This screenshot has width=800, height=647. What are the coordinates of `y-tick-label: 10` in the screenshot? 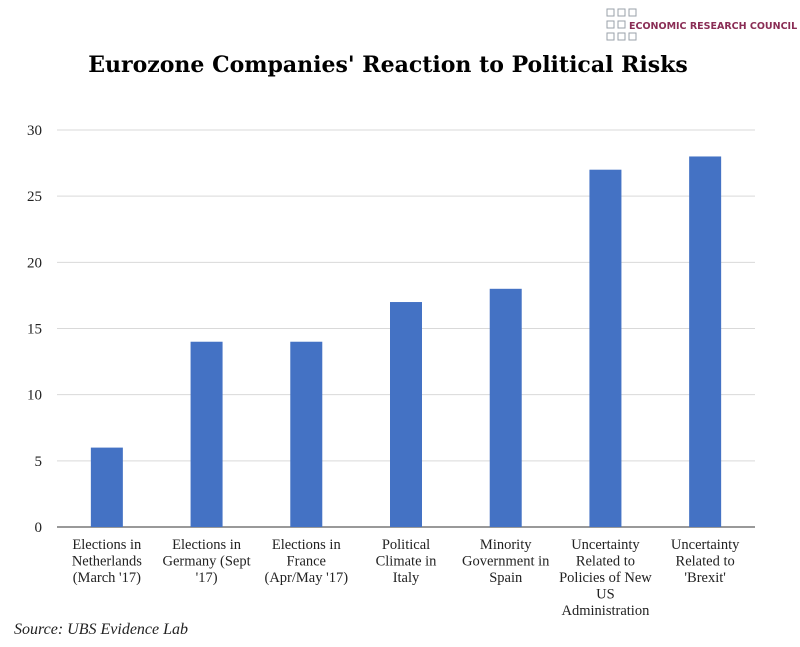 It's located at (34, 396).